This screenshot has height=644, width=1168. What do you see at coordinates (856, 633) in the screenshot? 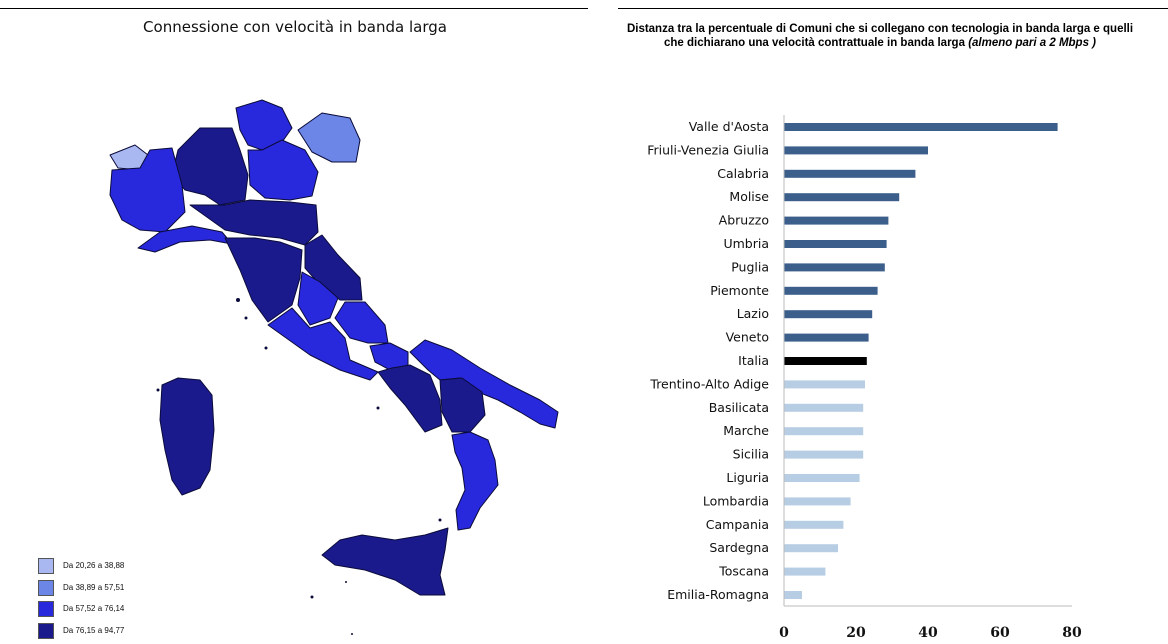
I see `x-tick-label: 20` at bounding box center [856, 633].